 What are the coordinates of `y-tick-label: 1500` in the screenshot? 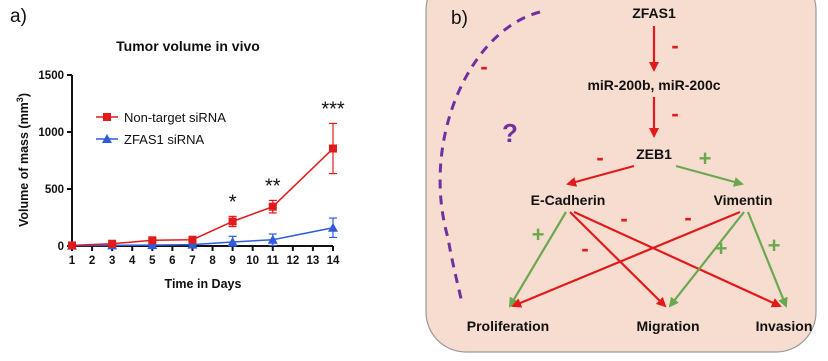 It's located at (51, 76).